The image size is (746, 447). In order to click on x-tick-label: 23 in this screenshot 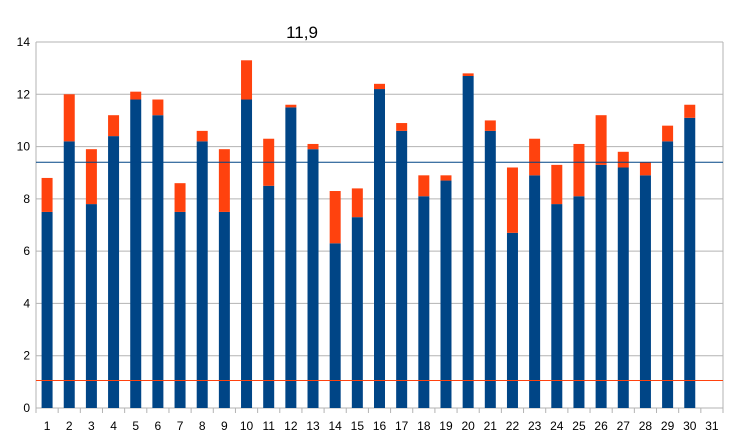, I will do `click(535, 426)`.